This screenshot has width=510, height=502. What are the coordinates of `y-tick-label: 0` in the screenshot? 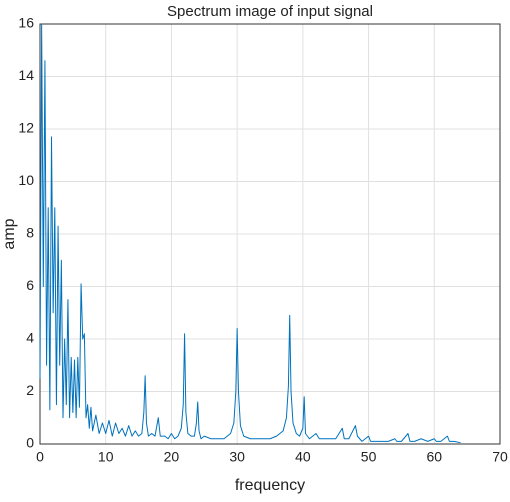 It's located at (30, 443).